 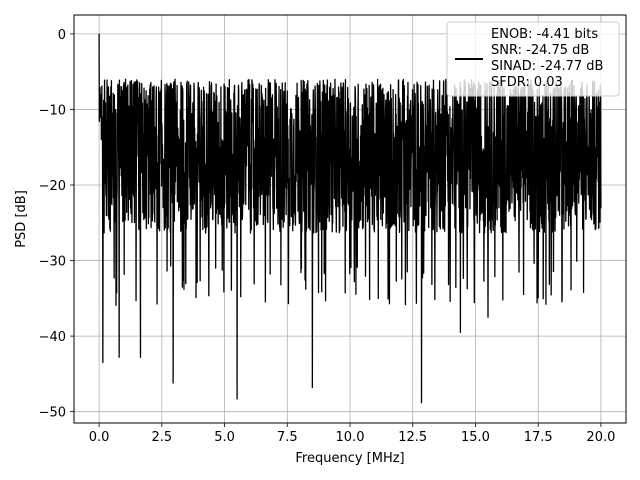 I want to click on y-tick-label: −30, so click(x=52, y=262).